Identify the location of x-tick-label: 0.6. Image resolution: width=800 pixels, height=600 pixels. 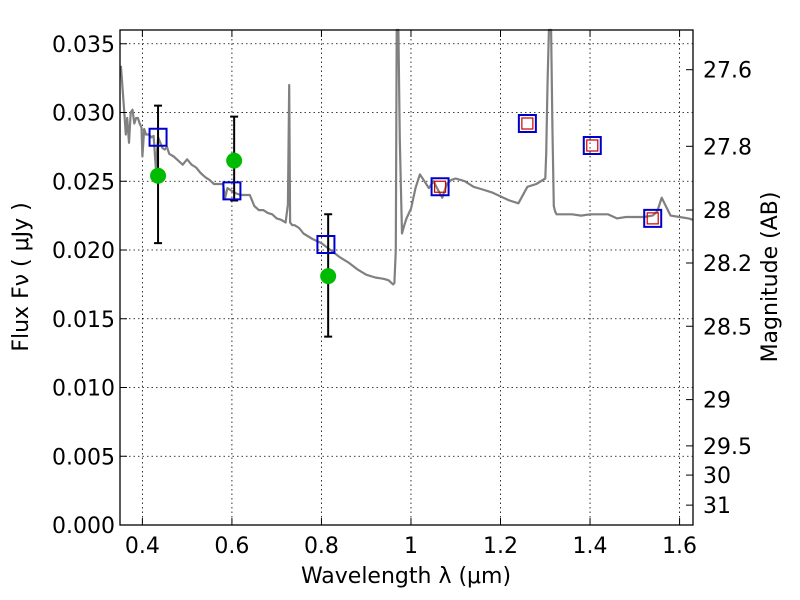
(231, 546).